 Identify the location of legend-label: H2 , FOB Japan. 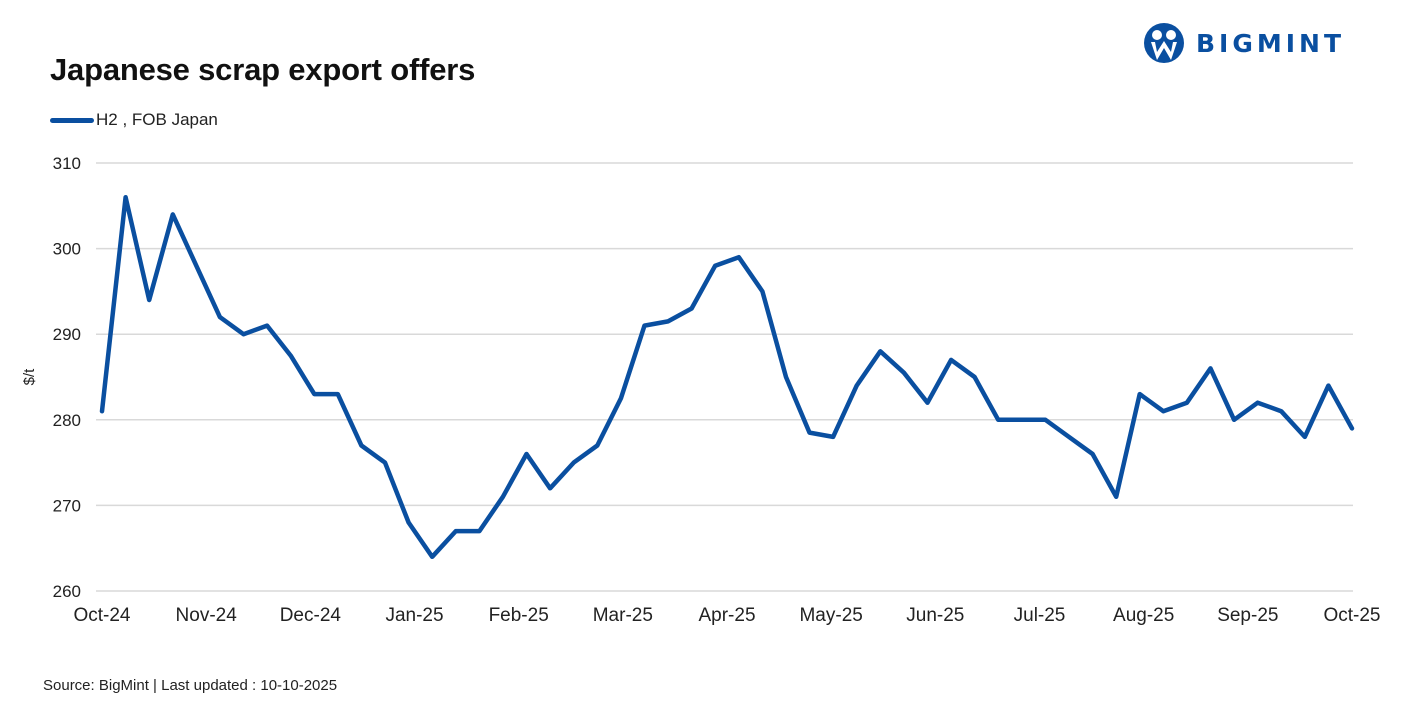
(157, 119).